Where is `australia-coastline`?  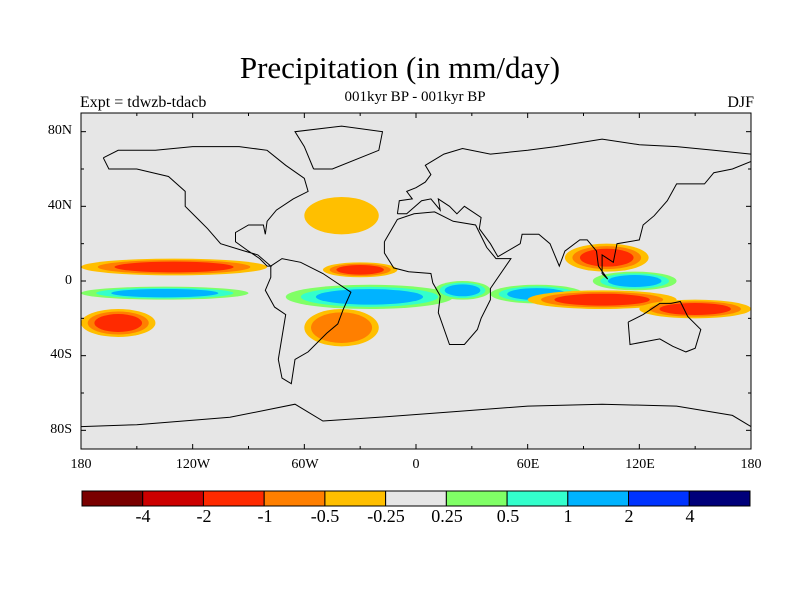
australia-coastline is located at coordinates (664, 326).